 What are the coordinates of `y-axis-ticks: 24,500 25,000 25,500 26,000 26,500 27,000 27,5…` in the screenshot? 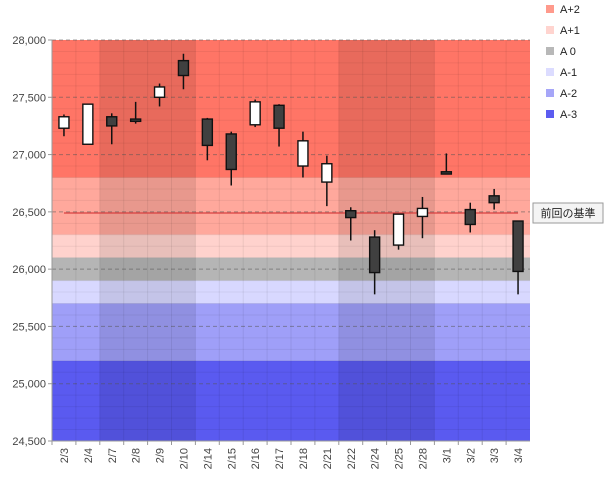 It's located at (32, 241).